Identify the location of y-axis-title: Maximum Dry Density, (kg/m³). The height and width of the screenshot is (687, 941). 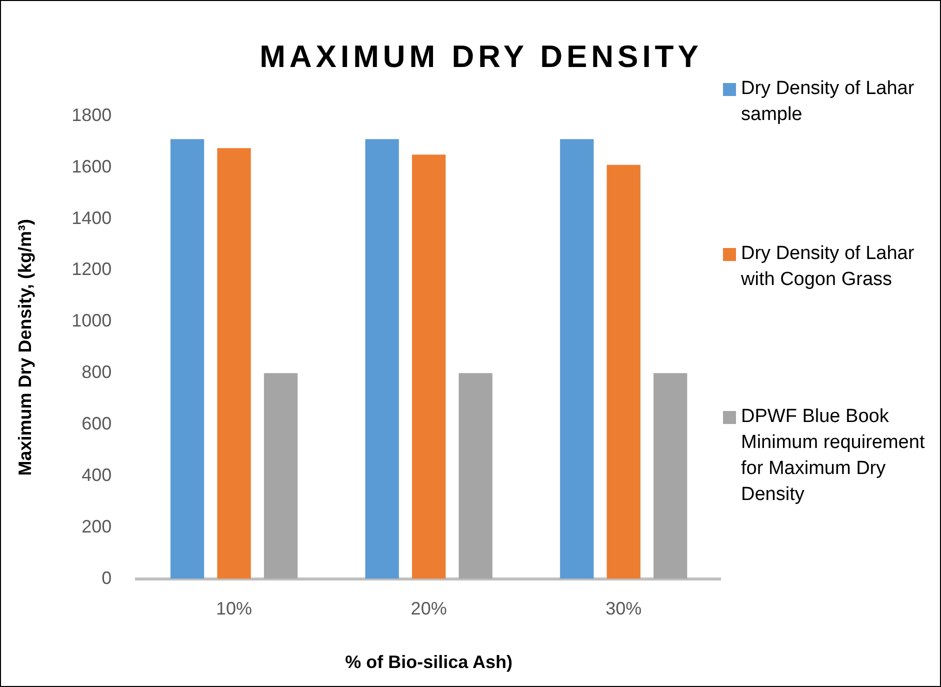
(24, 347).